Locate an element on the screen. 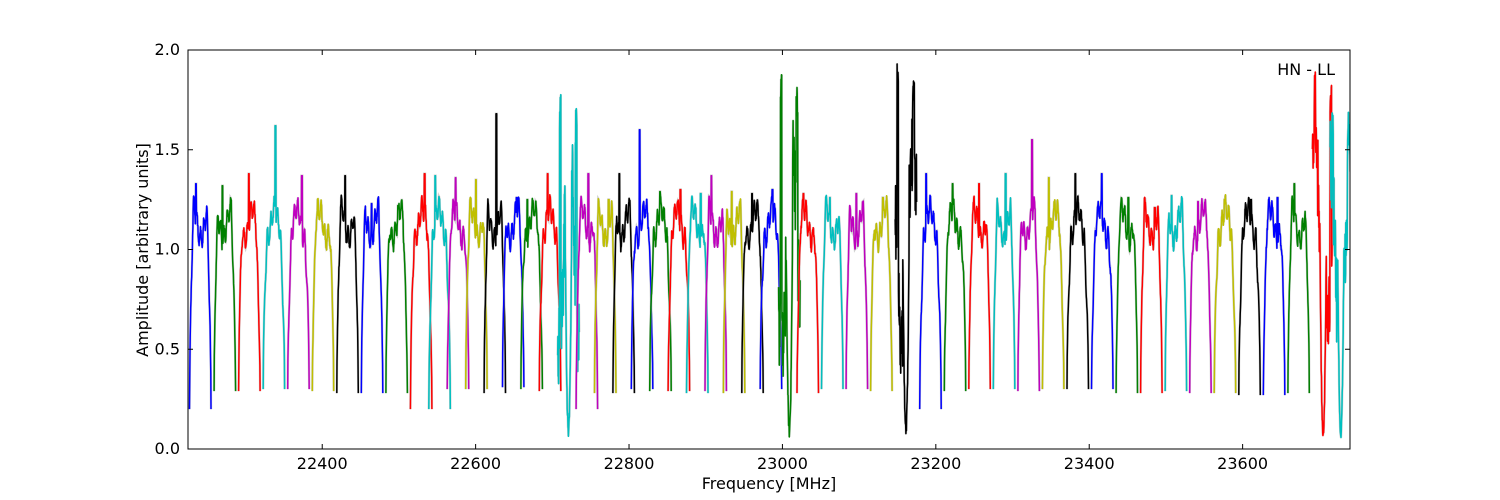 This screenshot has height=500, width=1500. x-axis-label: Frequency [MHz] is located at coordinates (769, 483).